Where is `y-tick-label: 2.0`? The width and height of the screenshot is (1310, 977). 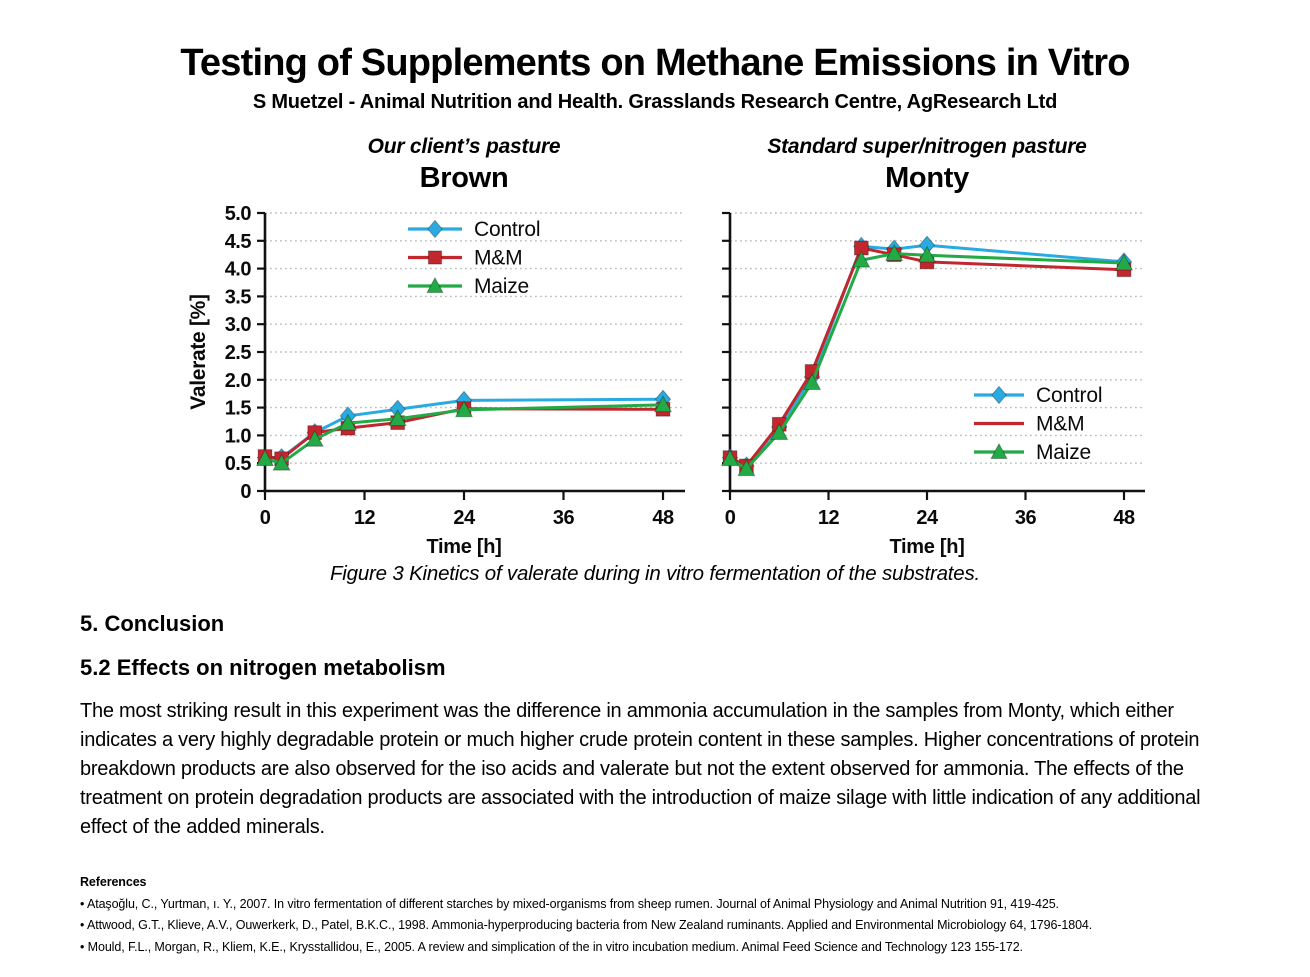 y-tick-label: 2.0 is located at coordinates (238, 381).